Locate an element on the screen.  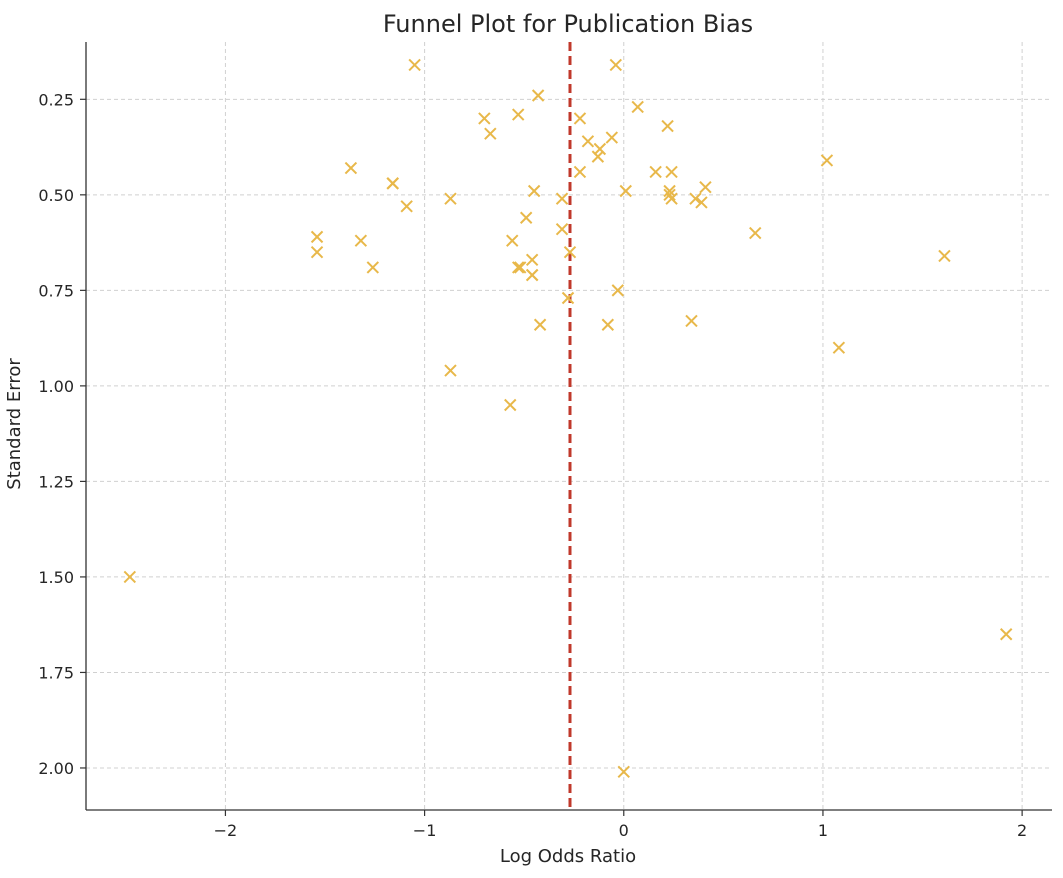
x-tick-label: 2 is located at coordinates (1022, 830).